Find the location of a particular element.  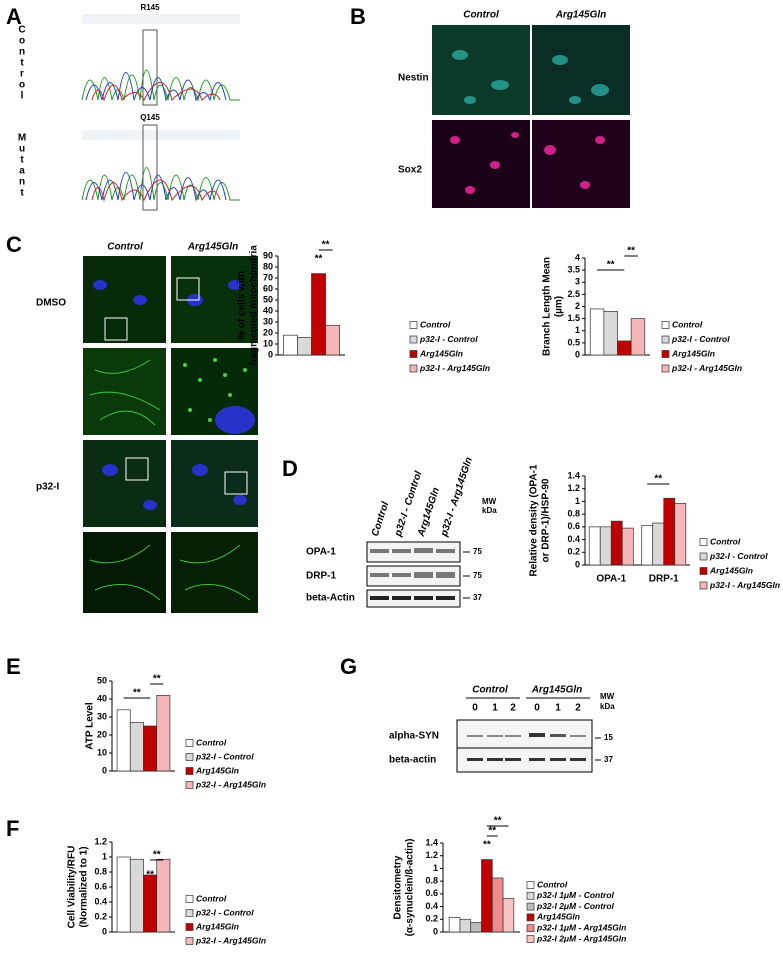

lane-label: 0 is located at coordinates (537, 708).